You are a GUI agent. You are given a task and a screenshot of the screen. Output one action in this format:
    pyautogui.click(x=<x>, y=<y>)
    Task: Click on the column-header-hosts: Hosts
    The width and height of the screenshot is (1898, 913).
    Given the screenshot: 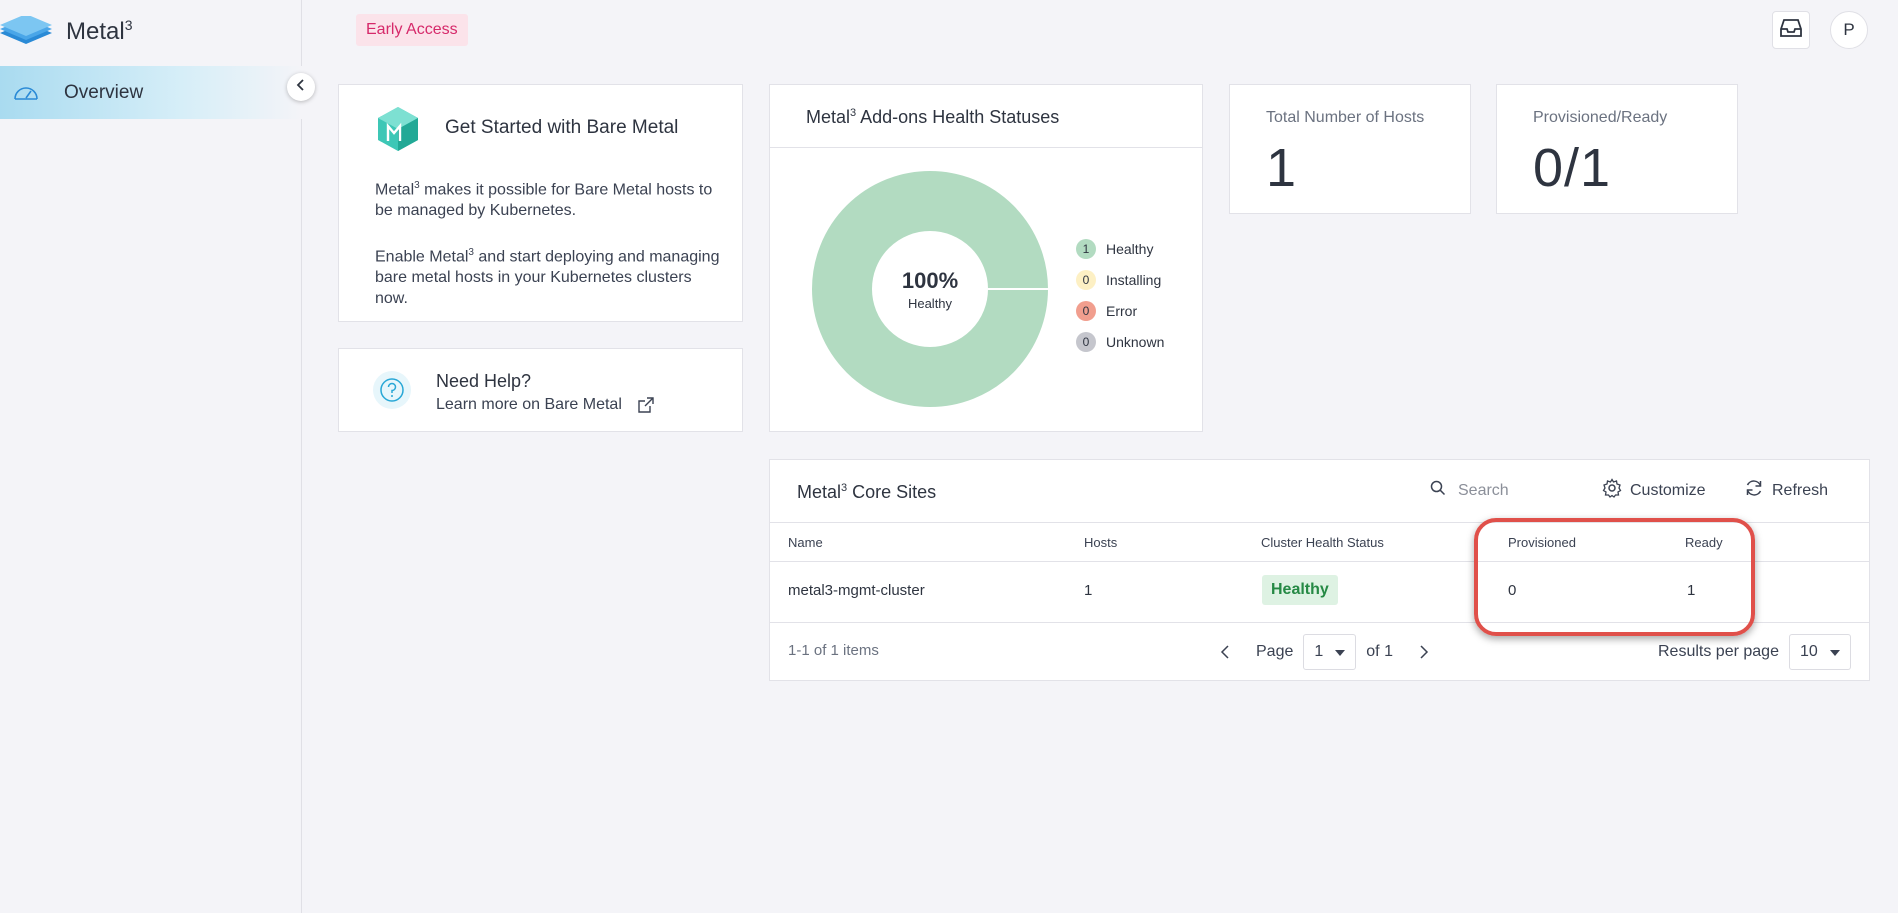 What is the action you would take?
    pyautogui.click(x=1101, y=542)
    